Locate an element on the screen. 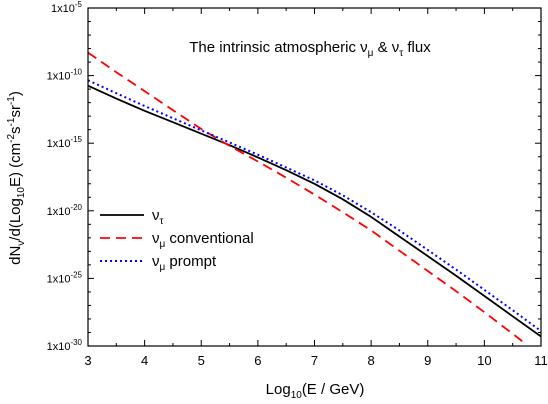 The image size is (548, 404). legend-label-3: νμ prompt is located at coordinates (184, 263).